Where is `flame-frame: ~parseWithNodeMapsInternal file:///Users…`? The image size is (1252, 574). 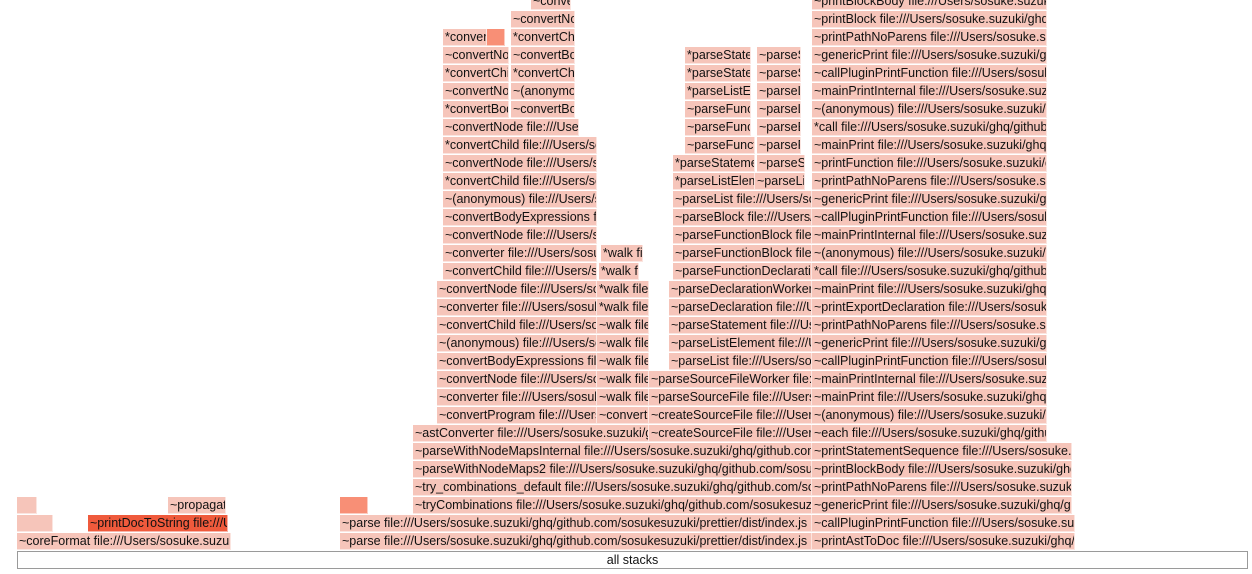 flame-frame: ~parseWithNodeMapsInternal file:///Users… is located at coordinates (612, 451).